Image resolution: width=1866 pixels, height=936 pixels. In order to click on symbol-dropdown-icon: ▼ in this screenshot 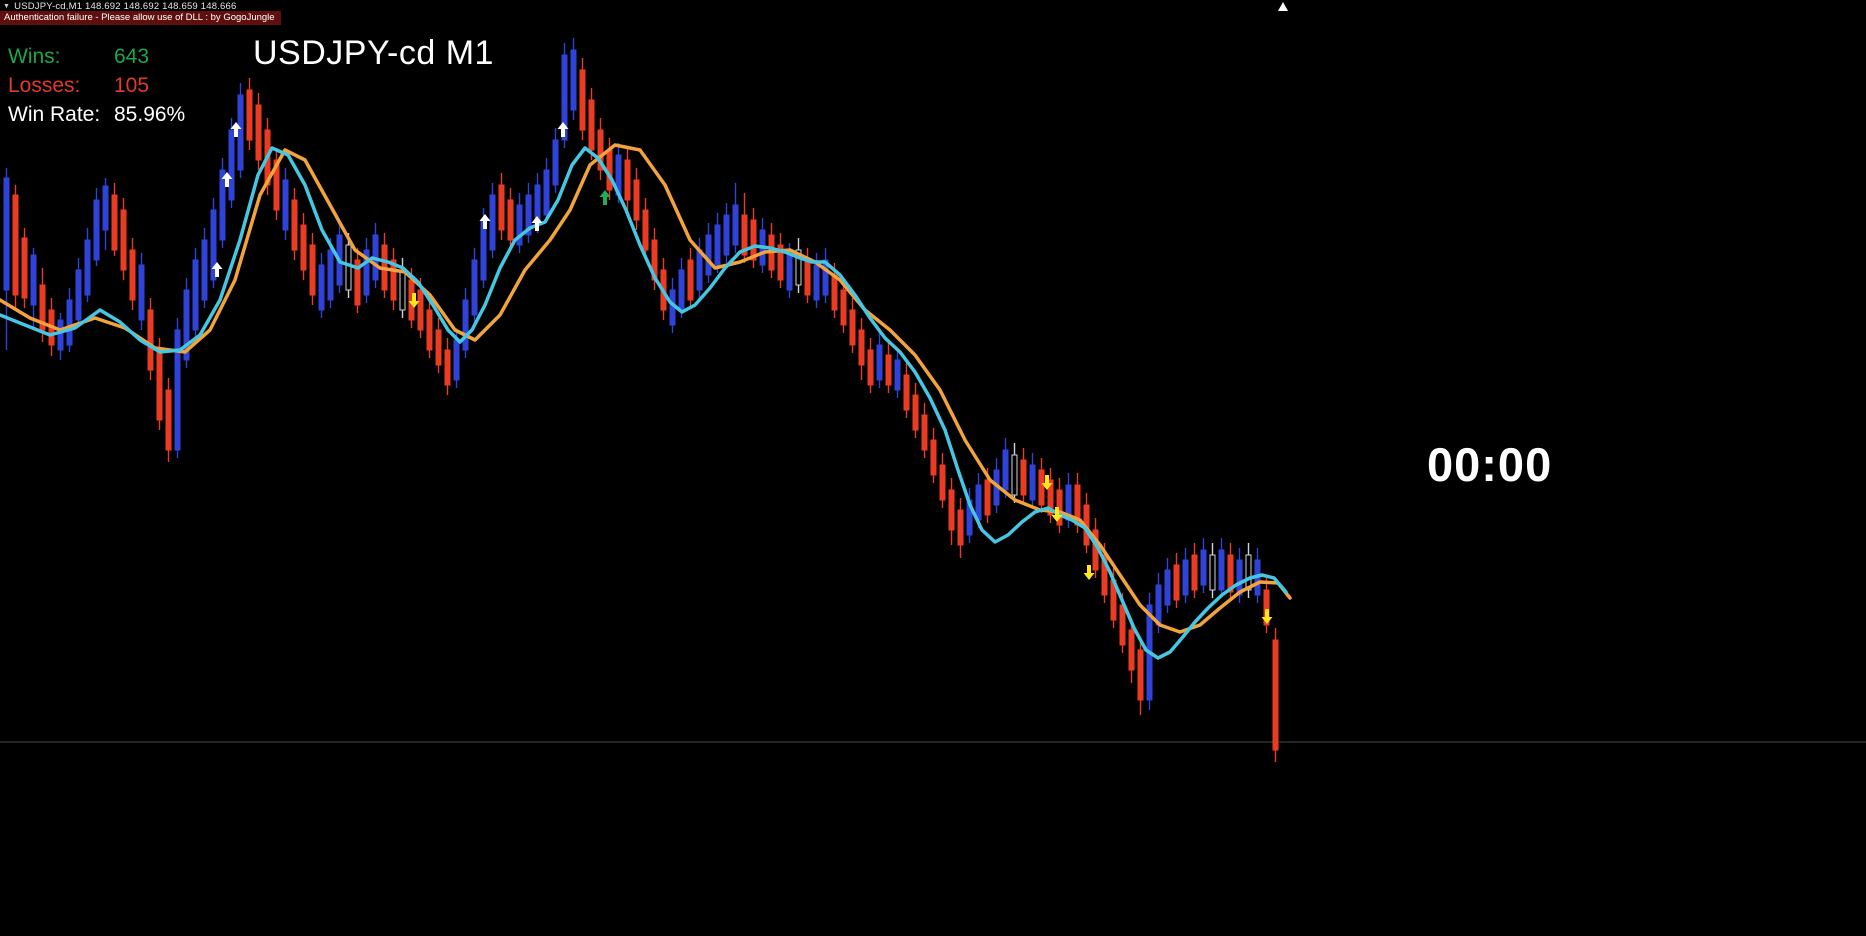, I will do `click(7, 6)`.